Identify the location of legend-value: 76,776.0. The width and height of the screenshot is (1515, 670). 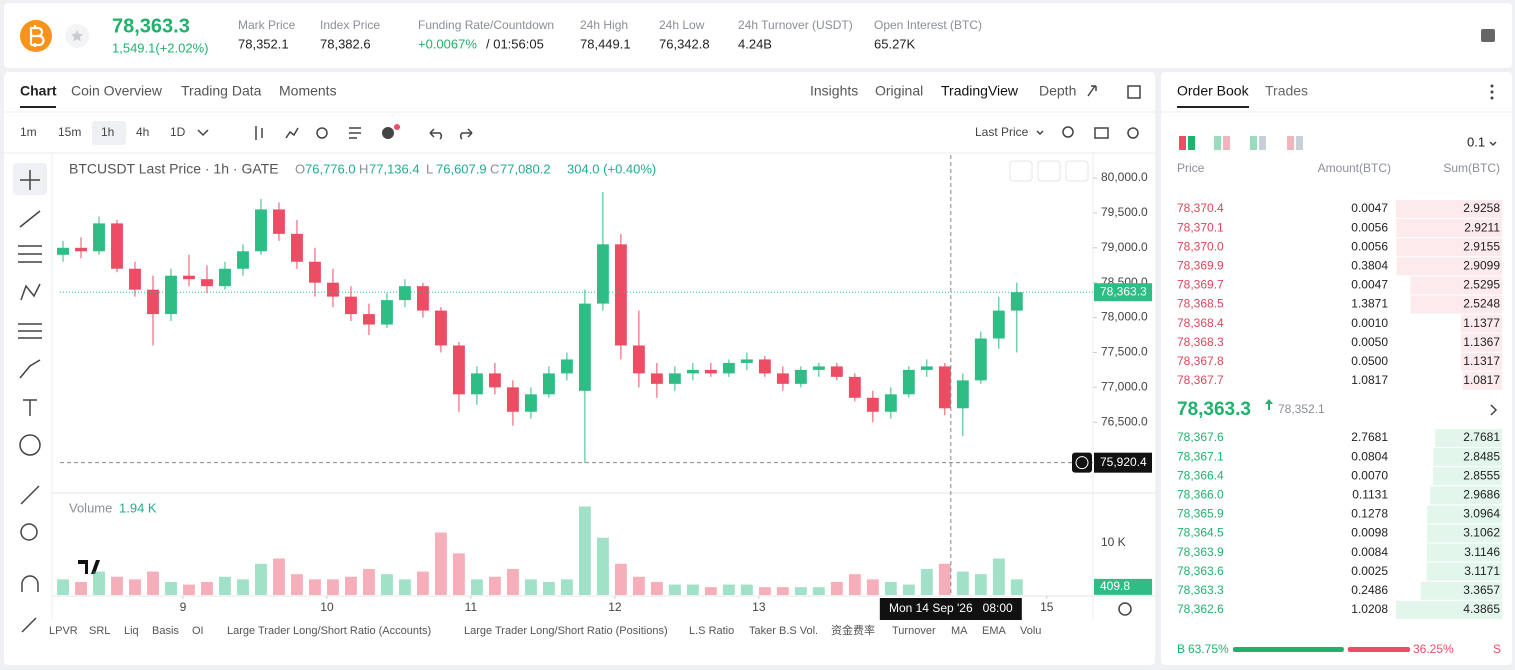
(330, 168).